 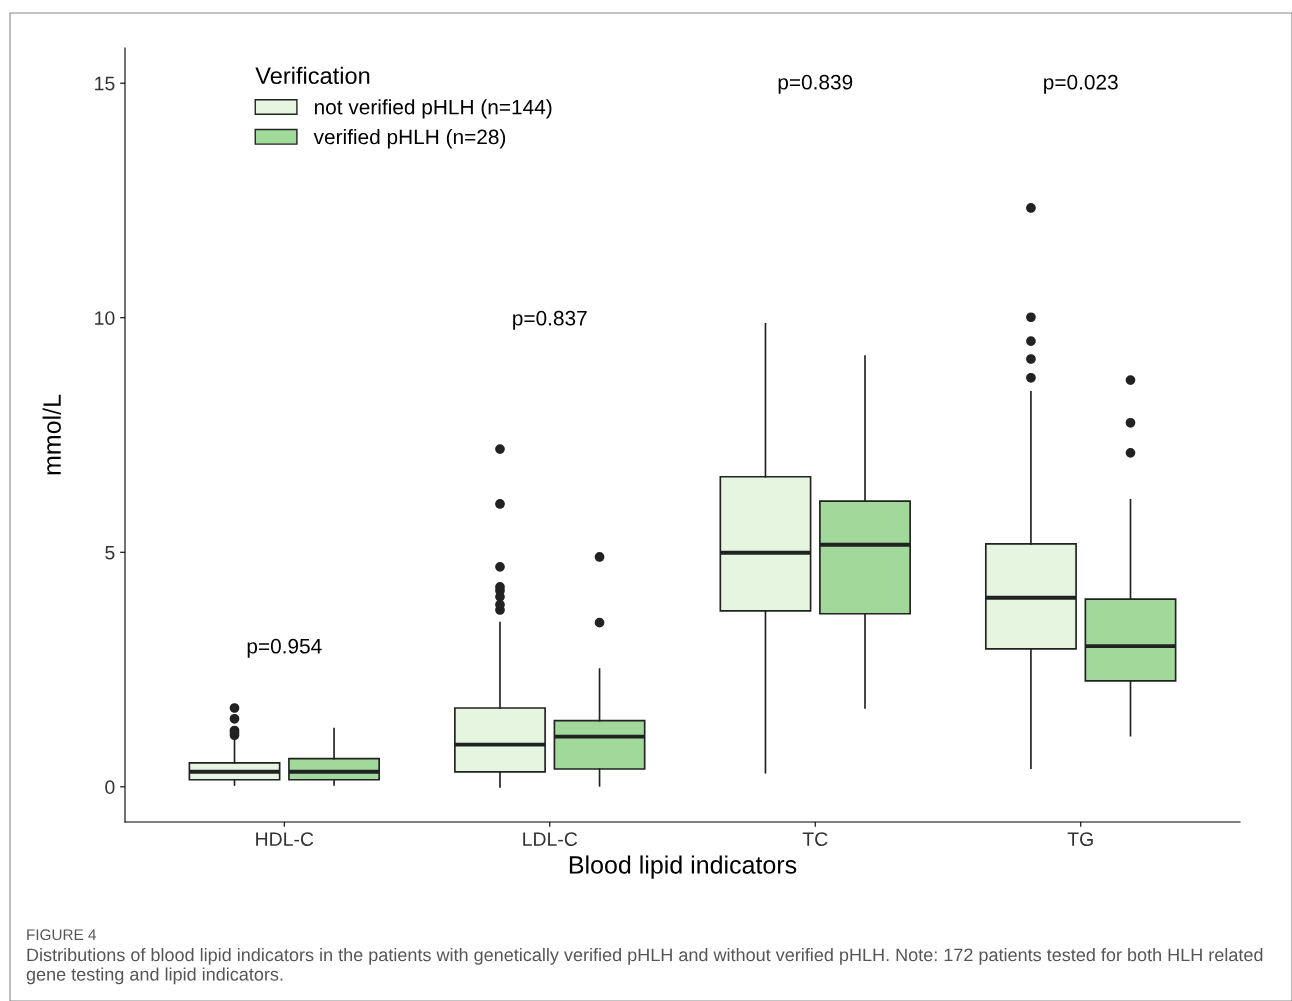 What do you see at coordinates (1080, 839) in the screenshot?
I see `x-tick-label: TG` at bounding box center [1080, 839].